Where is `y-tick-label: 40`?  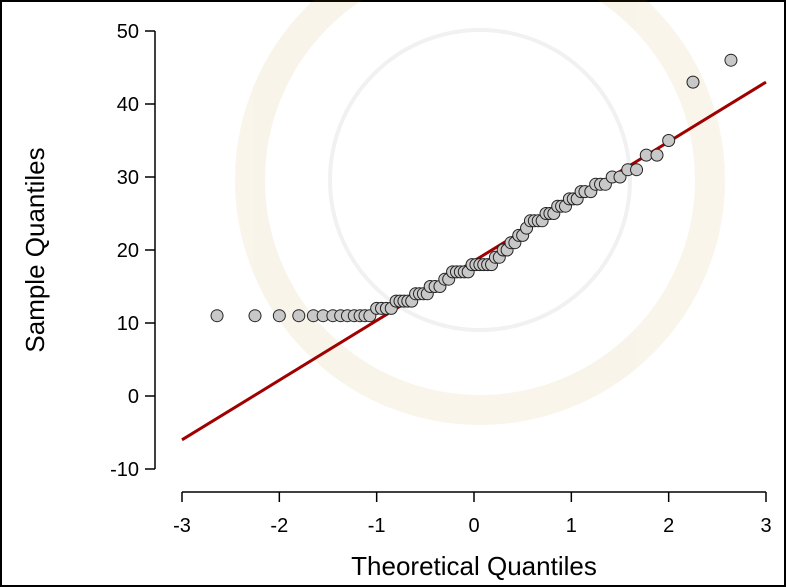
y-tick-label: 40 is located at coordinates (128, 105).